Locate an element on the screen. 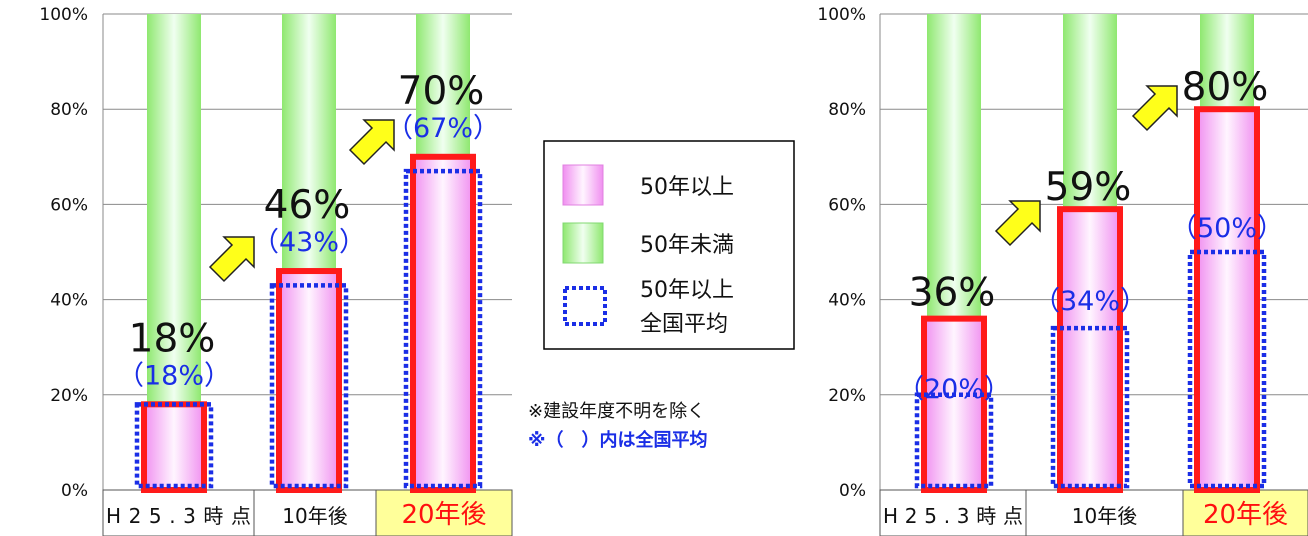 This screenshot has width=1308, height=536. national-average-label: （67%） is located at coordinates (443, 128).